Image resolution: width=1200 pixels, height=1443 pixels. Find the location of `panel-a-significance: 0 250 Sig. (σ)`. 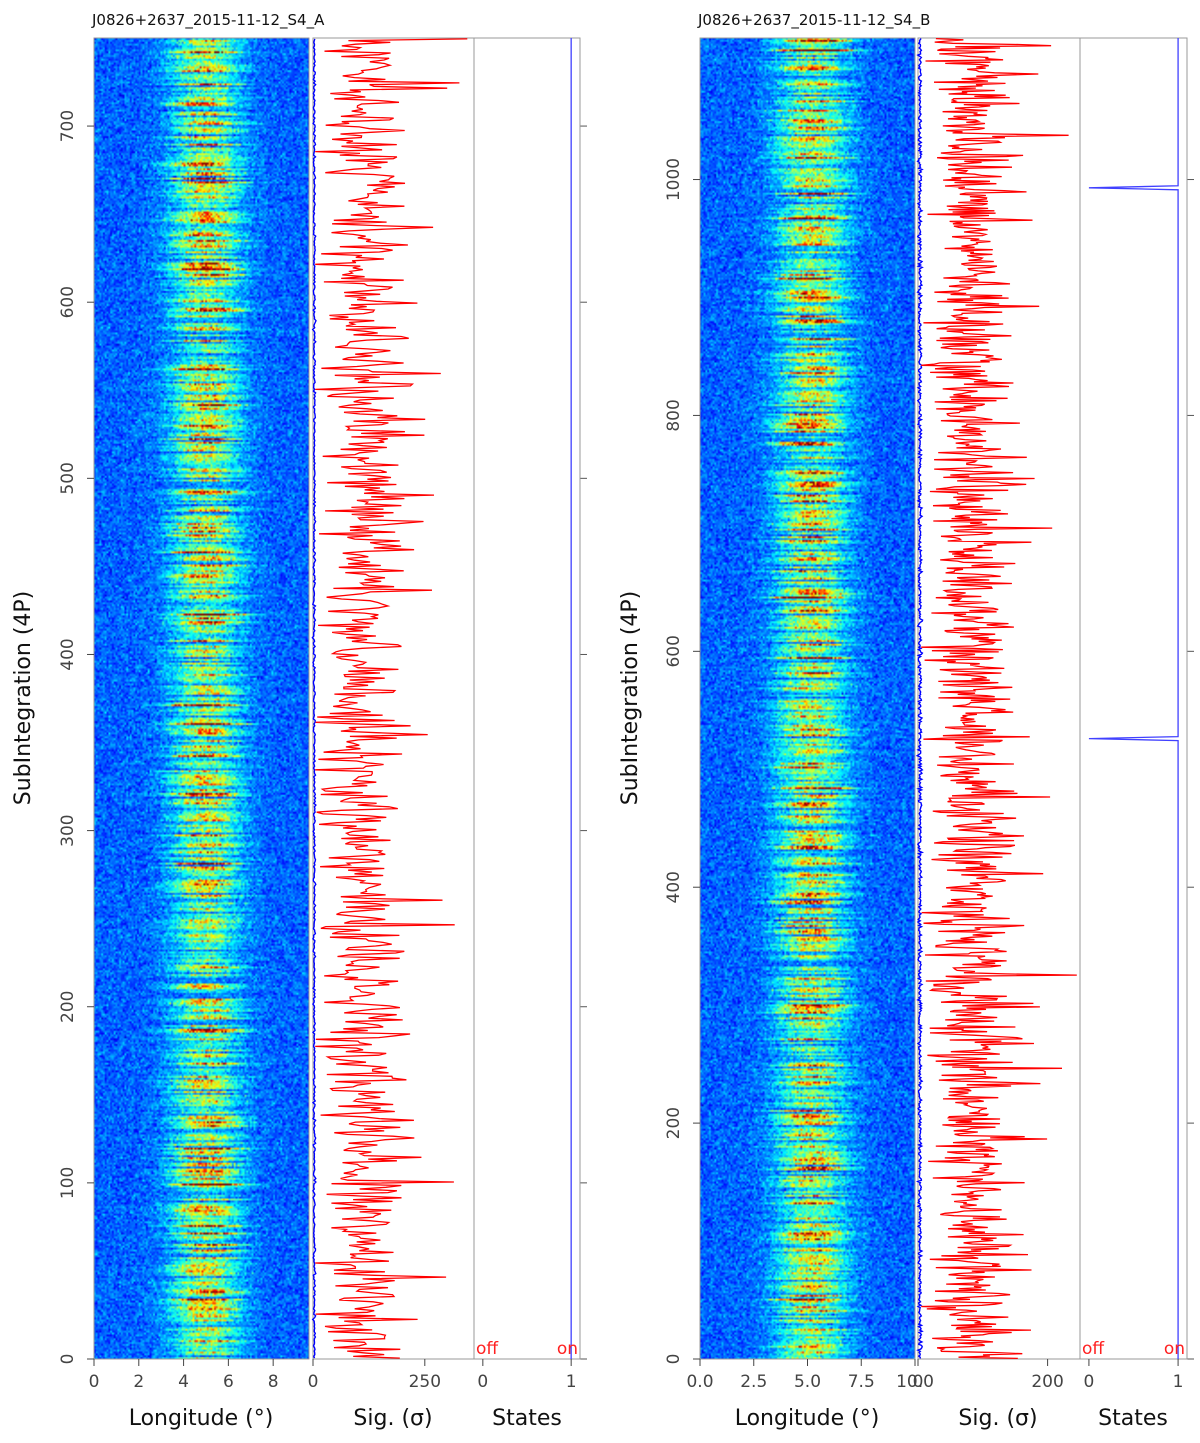

panel-a-significance: 0 250 Sig. (σ) is located at coordinates (391, 734).